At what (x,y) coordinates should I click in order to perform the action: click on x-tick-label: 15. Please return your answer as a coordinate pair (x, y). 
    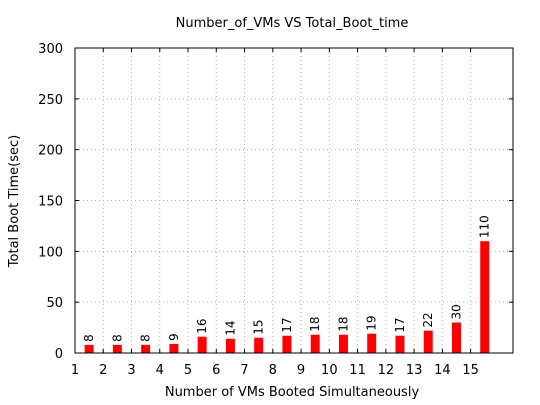
    Looking at the image, I should click on (470, 370).